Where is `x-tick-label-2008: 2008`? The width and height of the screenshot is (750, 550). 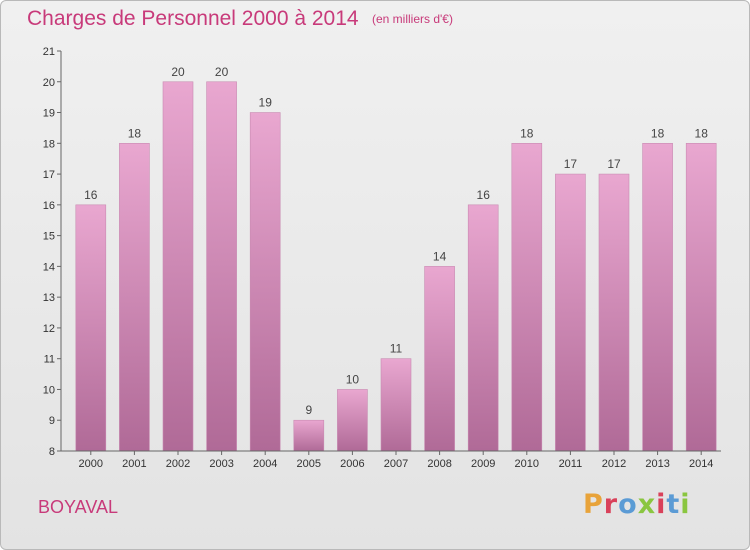 x-tick-label-2008: 2008 is located at coordinates (439, 464).